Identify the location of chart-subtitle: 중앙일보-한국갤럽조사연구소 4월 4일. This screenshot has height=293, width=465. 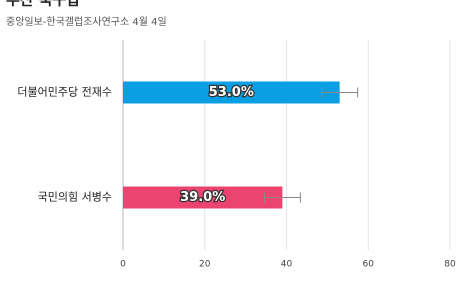
(86, 22).